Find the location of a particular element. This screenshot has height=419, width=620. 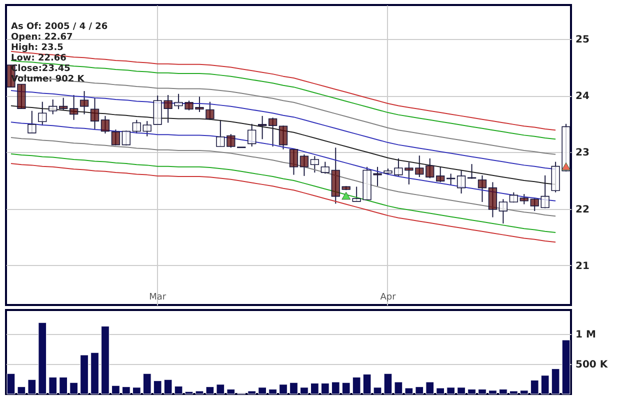

annotation: Open: 22.67 is located at coordinates (42, 37).